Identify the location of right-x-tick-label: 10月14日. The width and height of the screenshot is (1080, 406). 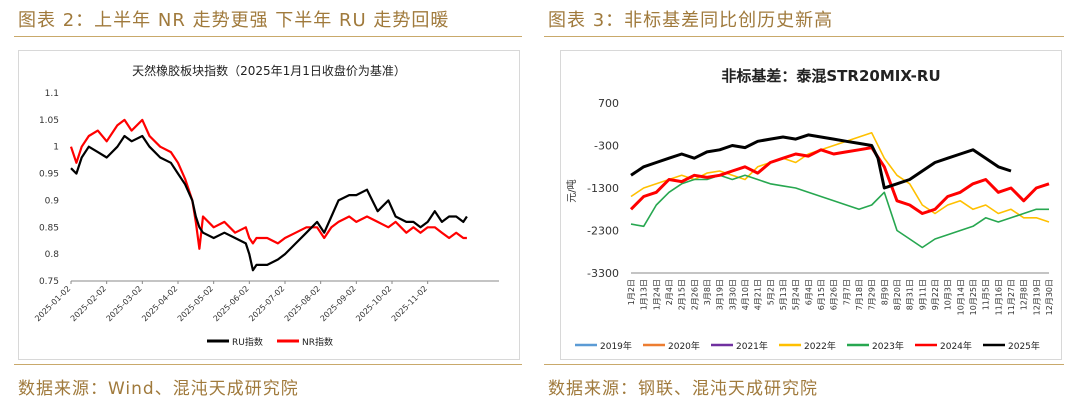
(960, 297).